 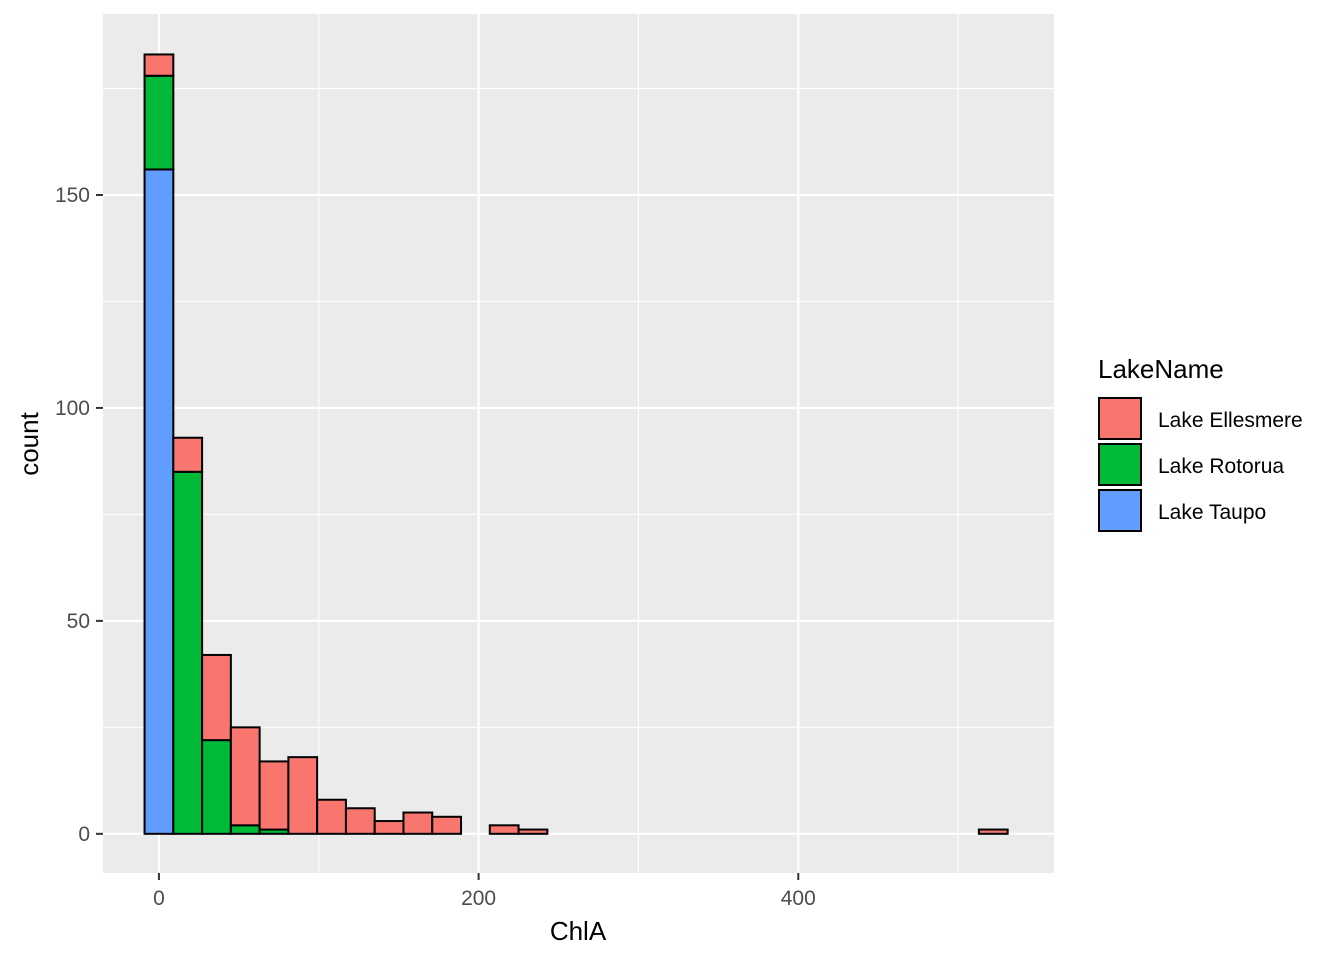 What do you see at coordinates (1120, 418) in the screenshot?
I see `legend-key-lake-ellesmere` at bounding box center [1120, 418].